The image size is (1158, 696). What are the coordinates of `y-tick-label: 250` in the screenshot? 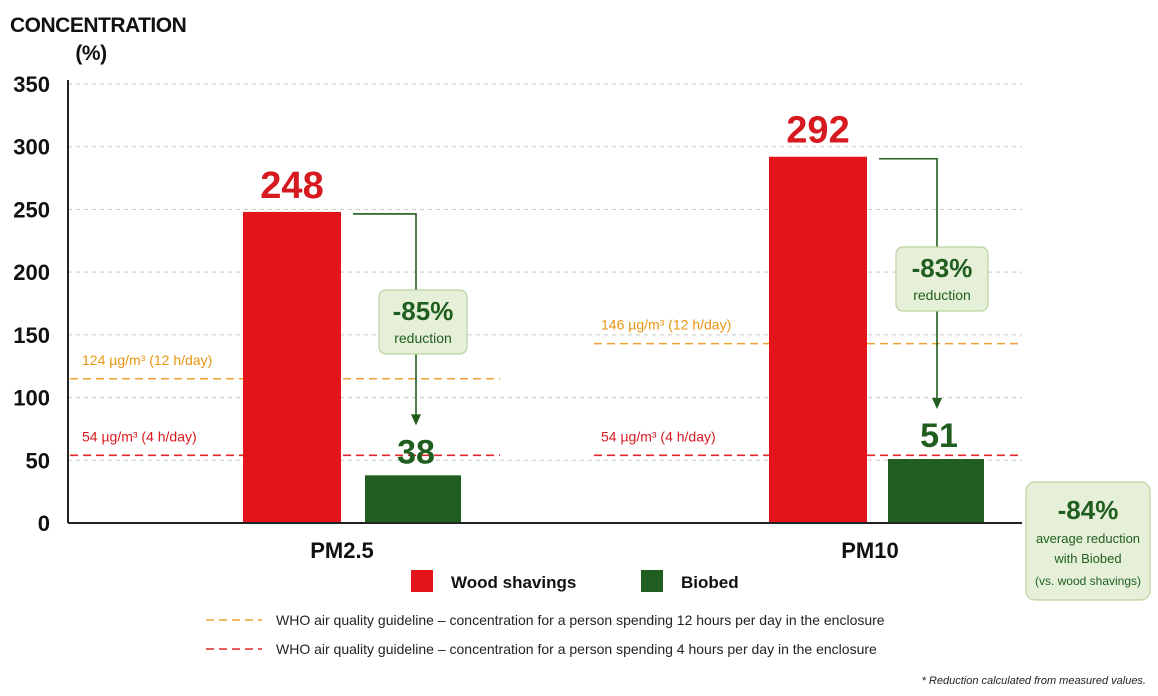 It's located at (31, 209).